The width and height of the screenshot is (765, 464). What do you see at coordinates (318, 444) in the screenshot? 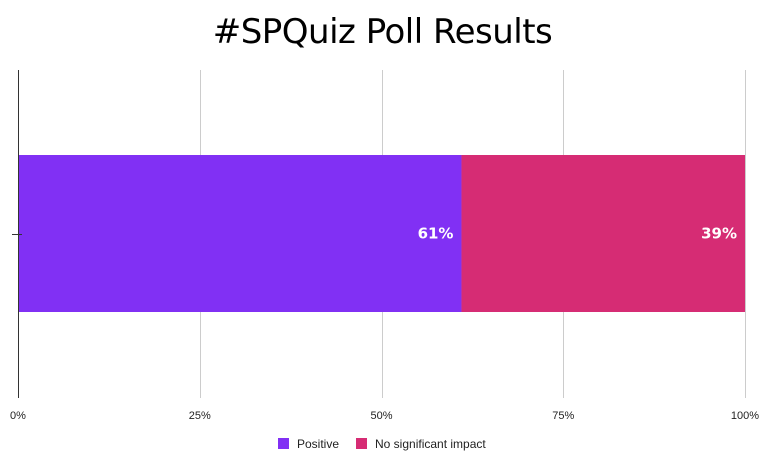
I see `legend-label: Positive` at bounding box center [318, 444].